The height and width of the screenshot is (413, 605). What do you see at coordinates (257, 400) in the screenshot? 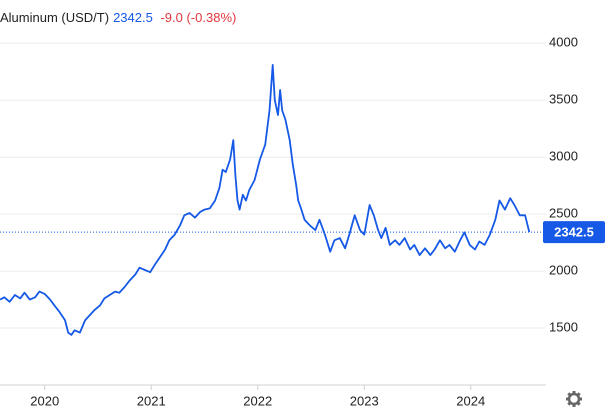
I see `x-tick-label: 2022` at bounding box center [257, 400].